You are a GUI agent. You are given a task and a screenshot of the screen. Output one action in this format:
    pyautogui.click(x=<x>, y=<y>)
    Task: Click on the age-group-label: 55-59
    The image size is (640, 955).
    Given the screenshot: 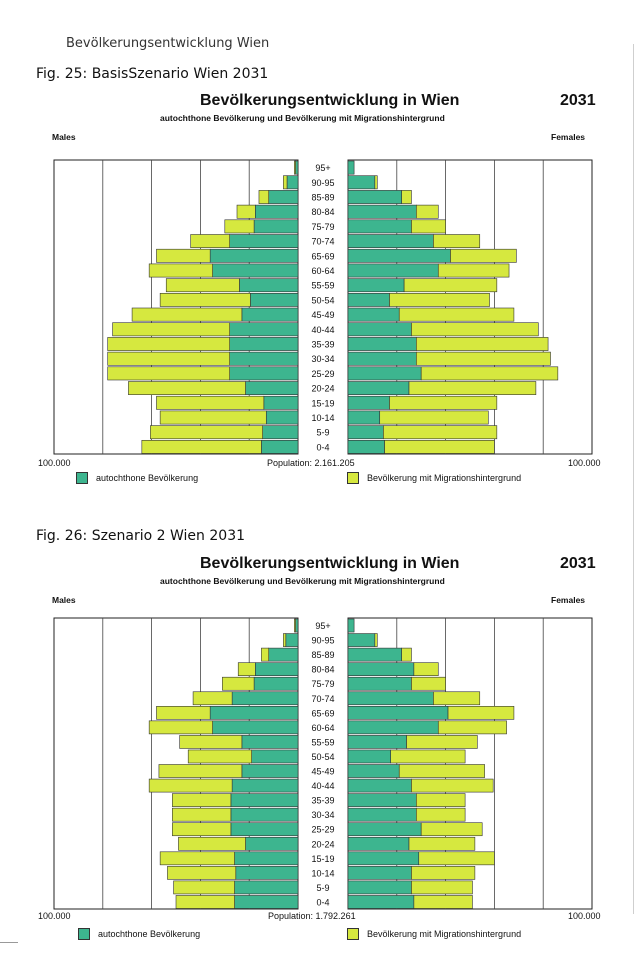 What is the action you would take?
    pyautogui.click(x=322, y=742)
    